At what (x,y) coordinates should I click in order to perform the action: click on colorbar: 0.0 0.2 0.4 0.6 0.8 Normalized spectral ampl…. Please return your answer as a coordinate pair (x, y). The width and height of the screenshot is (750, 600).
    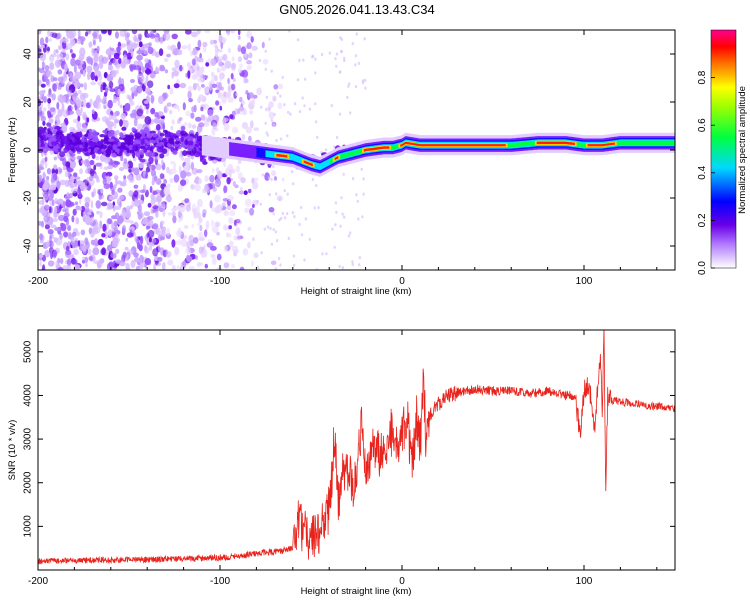
    Looking at the image, I should click on (722, 152).